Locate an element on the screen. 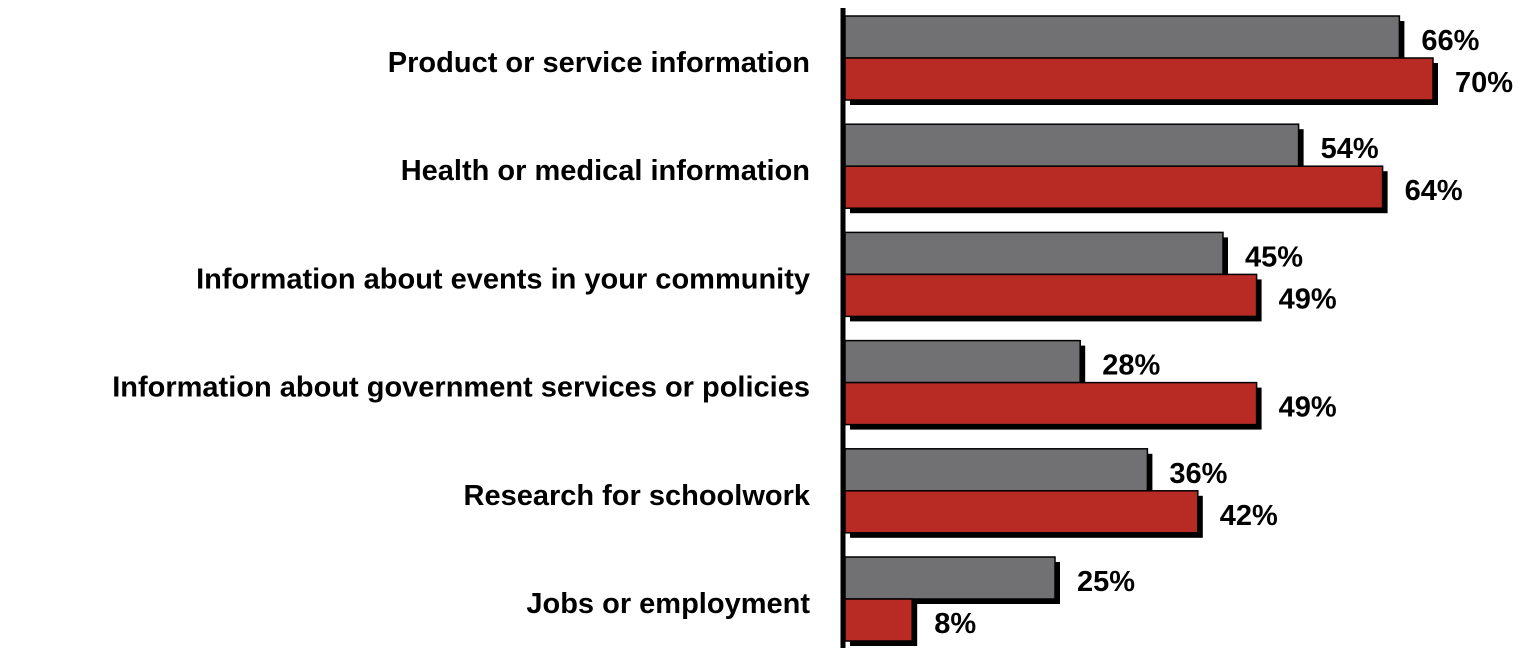  value-label: 45% is located at coordinates (1274, 257).